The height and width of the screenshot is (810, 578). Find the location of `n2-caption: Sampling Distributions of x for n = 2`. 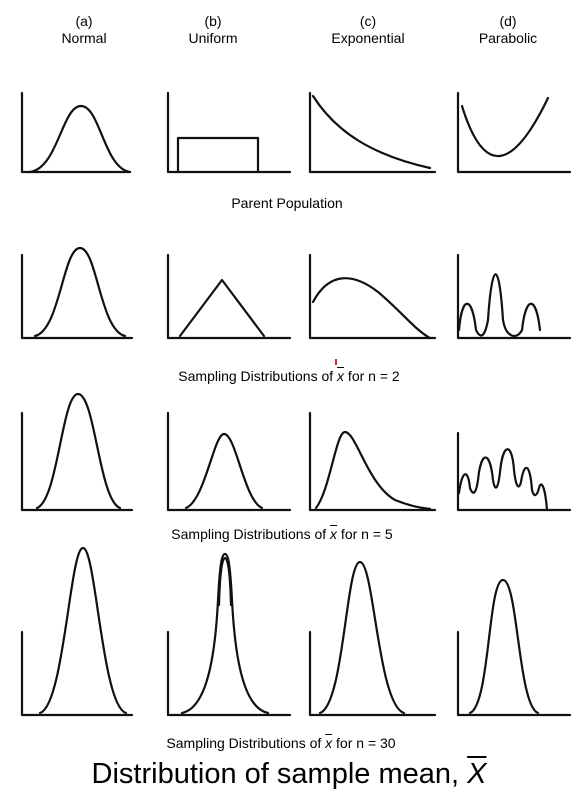

n2-caption: Sampling Distributions of x for n = 2 is located at coordinates (289, 376).